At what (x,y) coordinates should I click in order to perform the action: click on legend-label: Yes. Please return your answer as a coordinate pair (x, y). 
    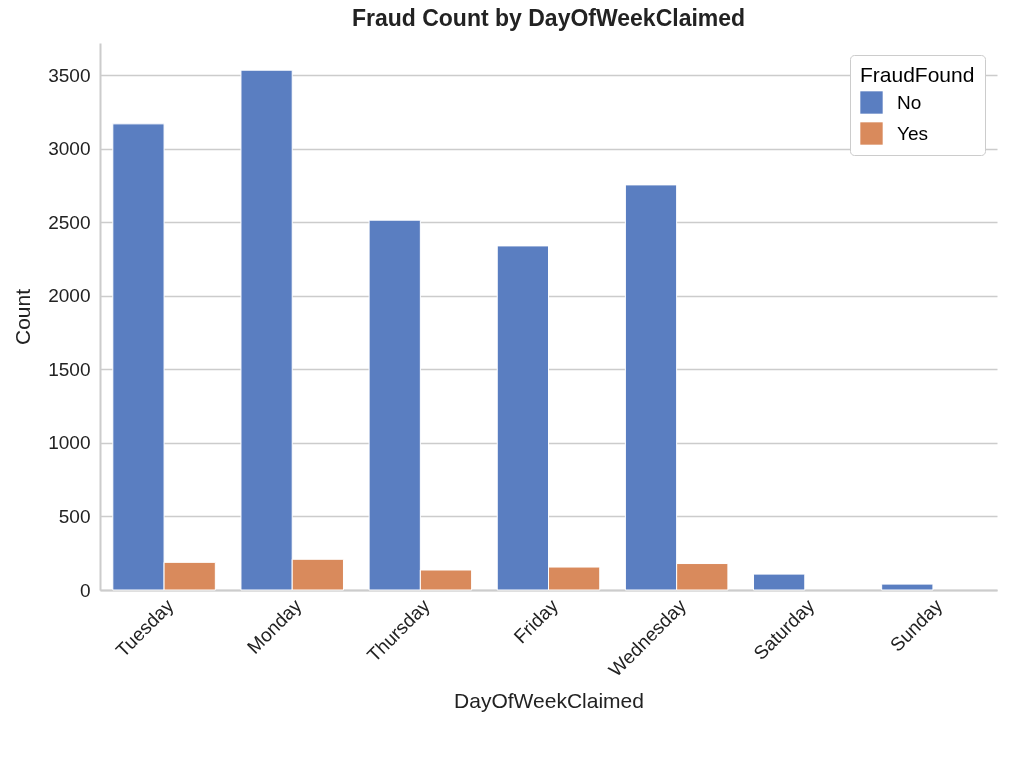
    Looking at the image, I should click on (912, 133).